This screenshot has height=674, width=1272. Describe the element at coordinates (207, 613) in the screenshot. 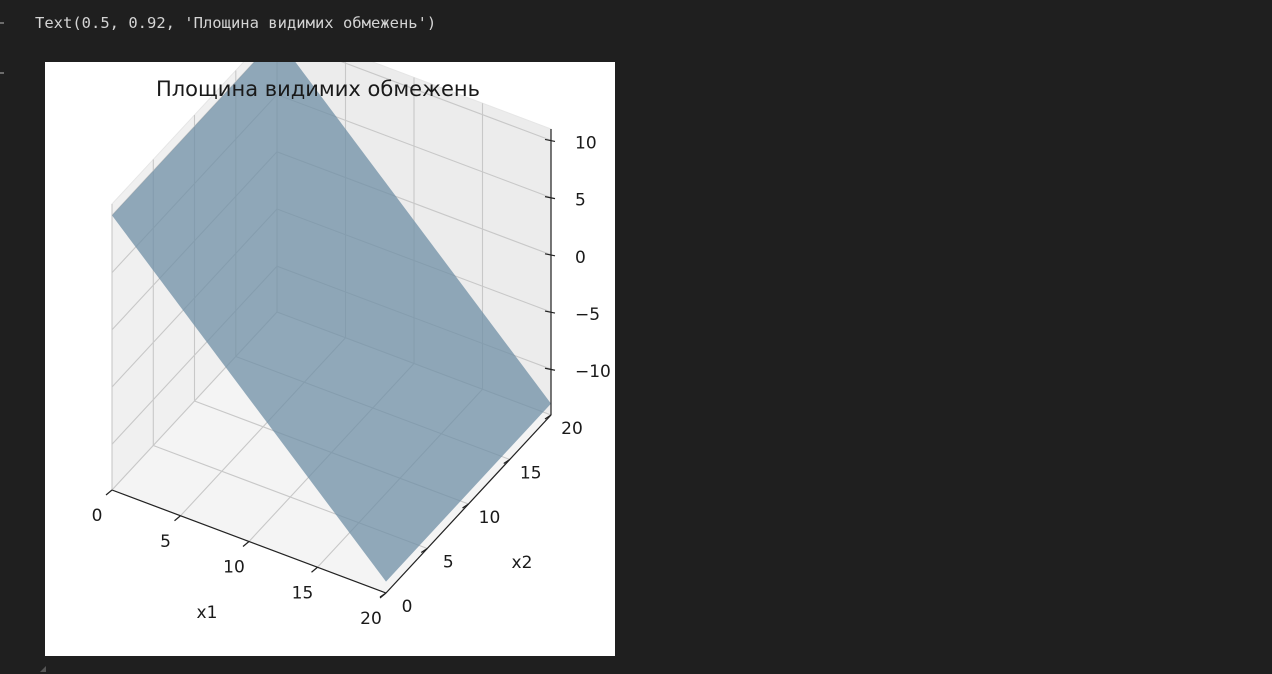

I see `x-axis-label: x1` at that location.